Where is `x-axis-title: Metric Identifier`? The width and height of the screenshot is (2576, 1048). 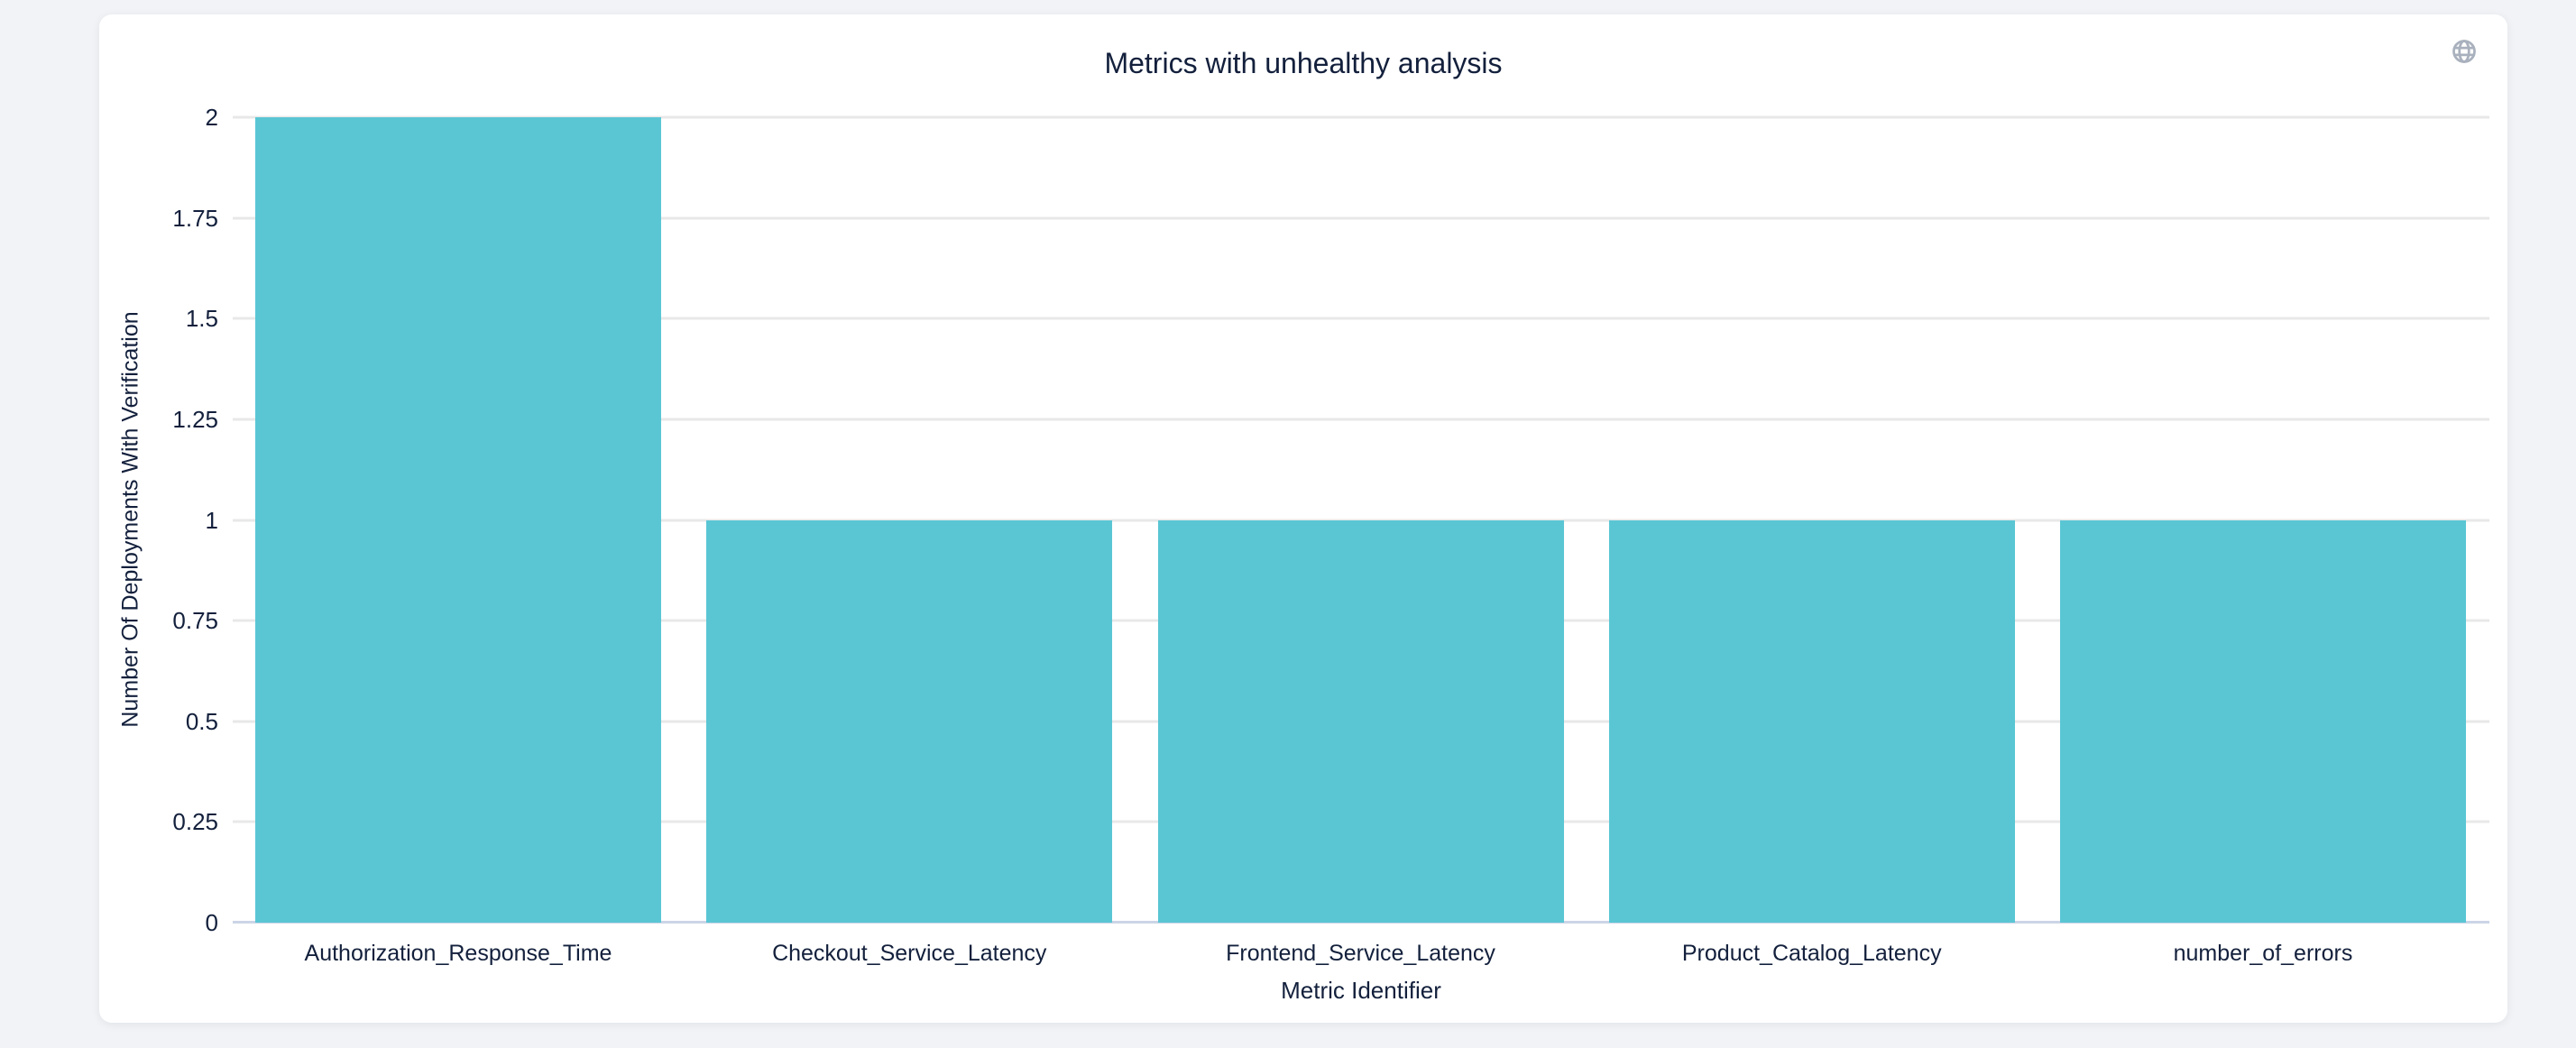
x-axis-title: Metric Identifier is located at coordinates (1361, 991).